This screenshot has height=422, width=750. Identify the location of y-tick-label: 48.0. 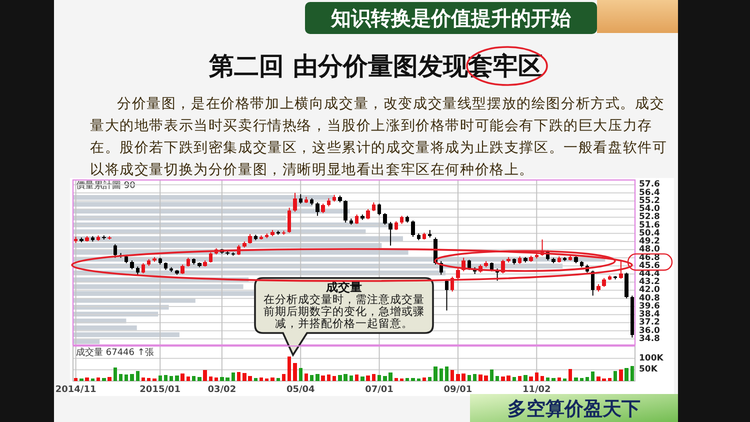
(649, 249).